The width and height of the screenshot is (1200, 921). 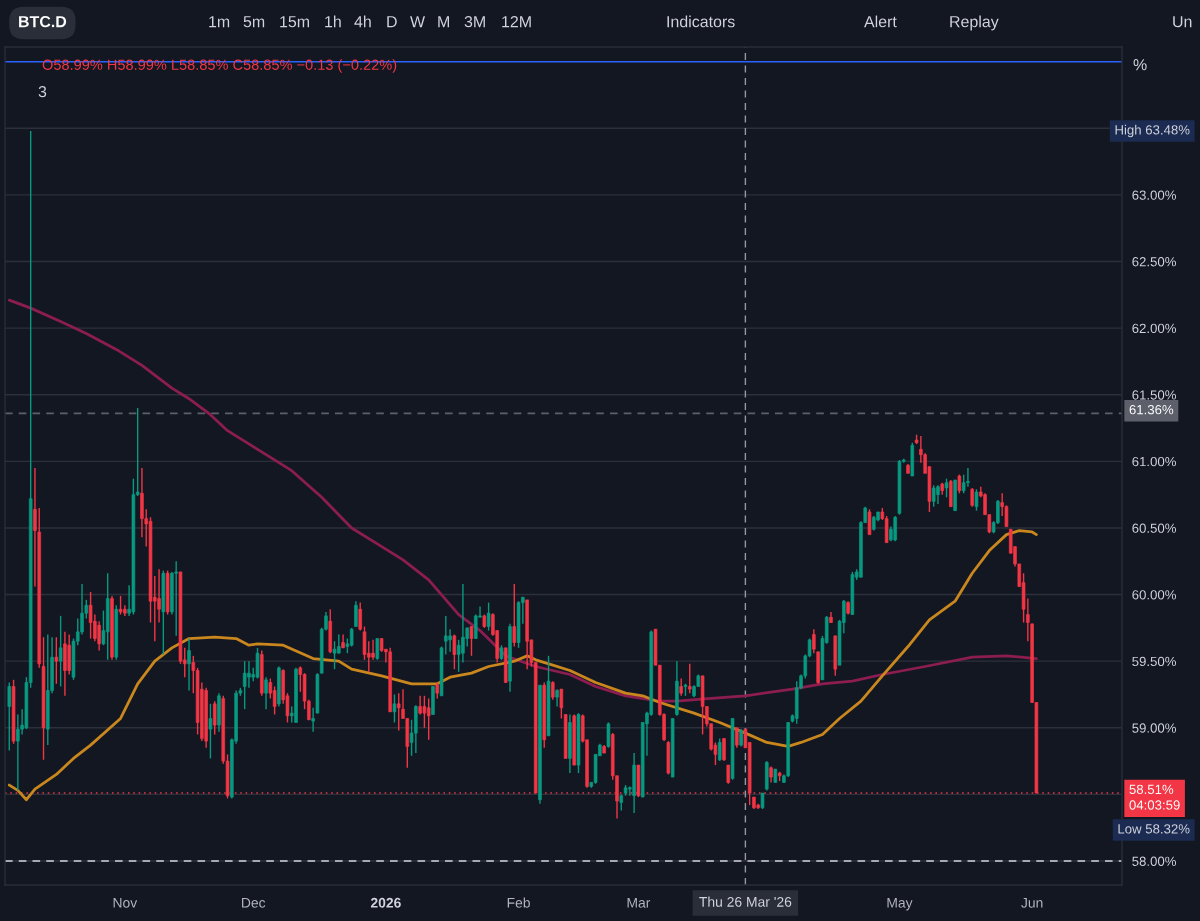 What do you see at coordinates (42, 91) in the screenshot?
I see `annotation: 3` at bounding box center [42, 91].